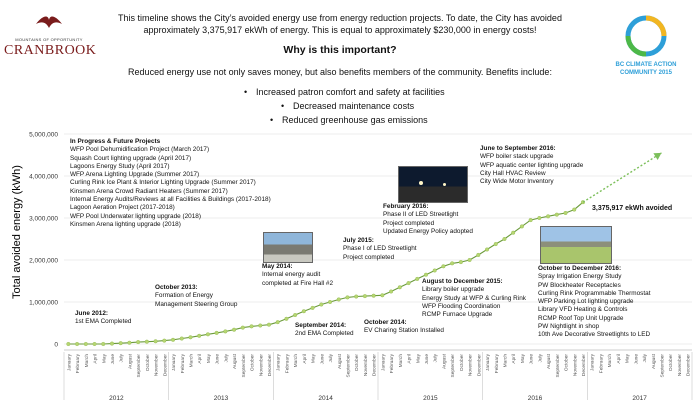 Image resolution: width=700 pixels, height=405 pixels. What do you see at coordinates (122, 208) in the screenshot?
I see `progress-item: Lagoon Aeration Project (2017-2018)` at bounding box center [122, 208].